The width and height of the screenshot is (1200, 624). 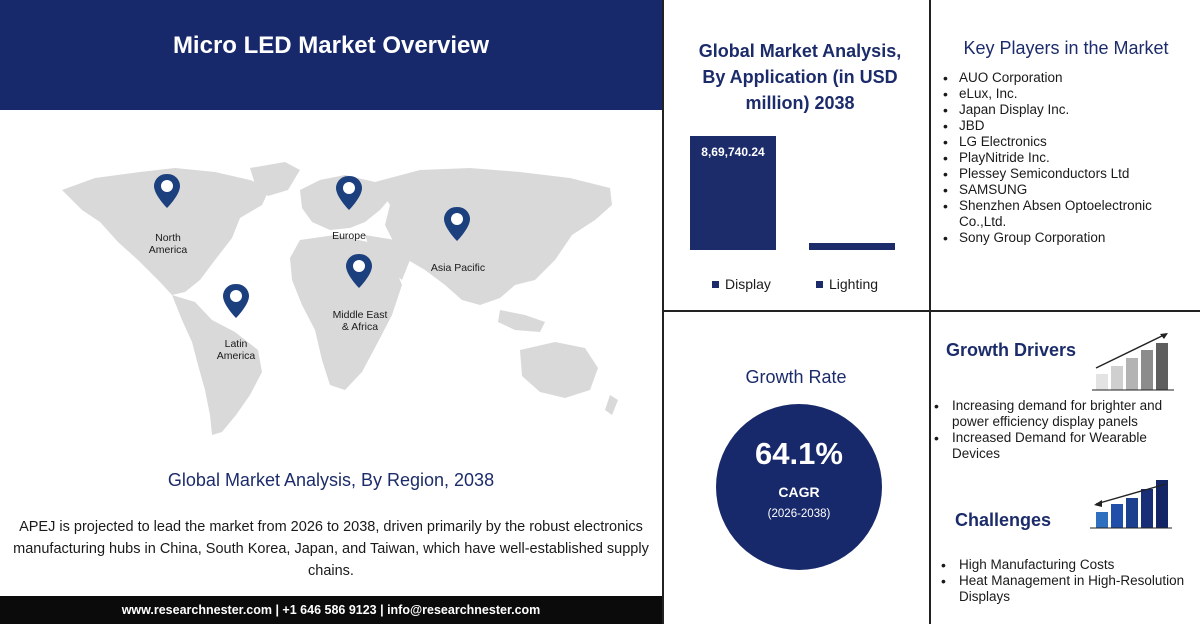 What do you see at coordinates (458, 268) in the screenshot?
I see `region-label-asia-pacific: Asia Pacific` at bounding box center [458, 268].